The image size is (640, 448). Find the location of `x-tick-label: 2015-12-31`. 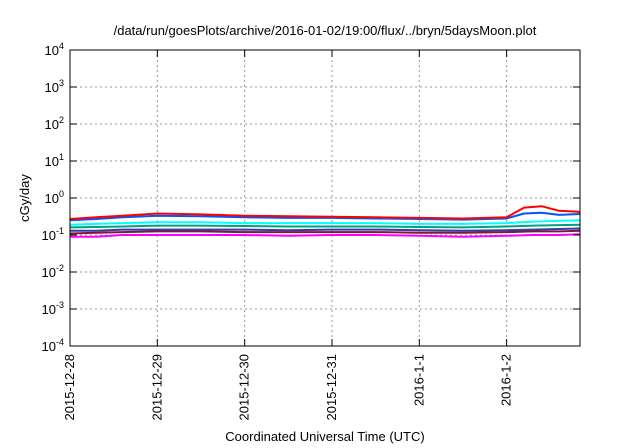

x-tick-label: 2015-12-31 is located at coordinates (331, 387).